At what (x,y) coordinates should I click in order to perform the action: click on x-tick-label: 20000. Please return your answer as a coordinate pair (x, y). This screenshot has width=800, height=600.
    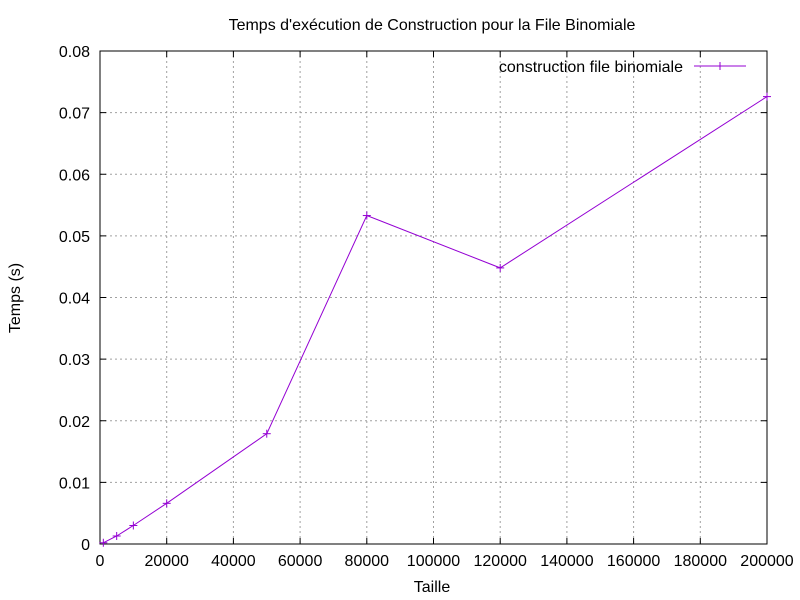
    Looking at the image, I should click on (166, 561).